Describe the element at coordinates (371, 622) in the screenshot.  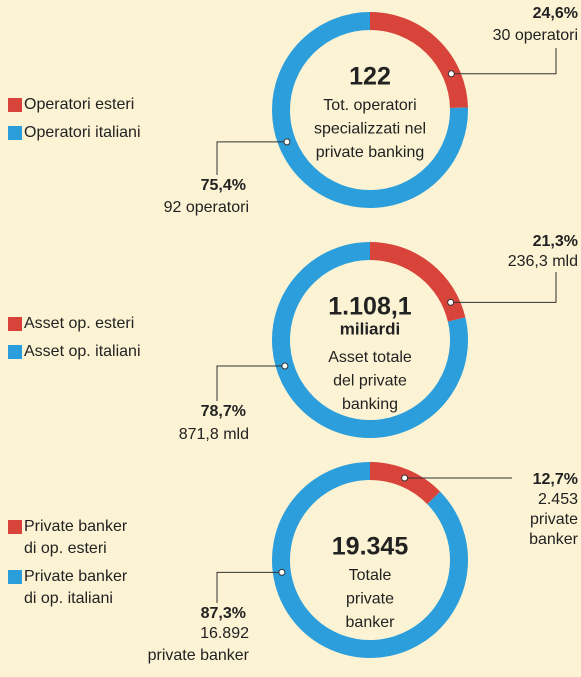
I see `center-text: banker` at that location.